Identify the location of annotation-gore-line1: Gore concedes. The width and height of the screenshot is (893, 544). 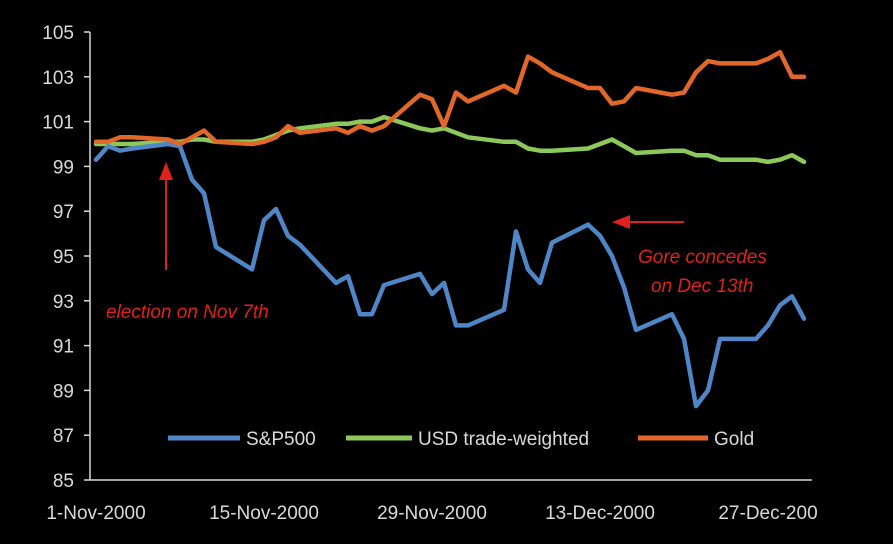
(702, 257).